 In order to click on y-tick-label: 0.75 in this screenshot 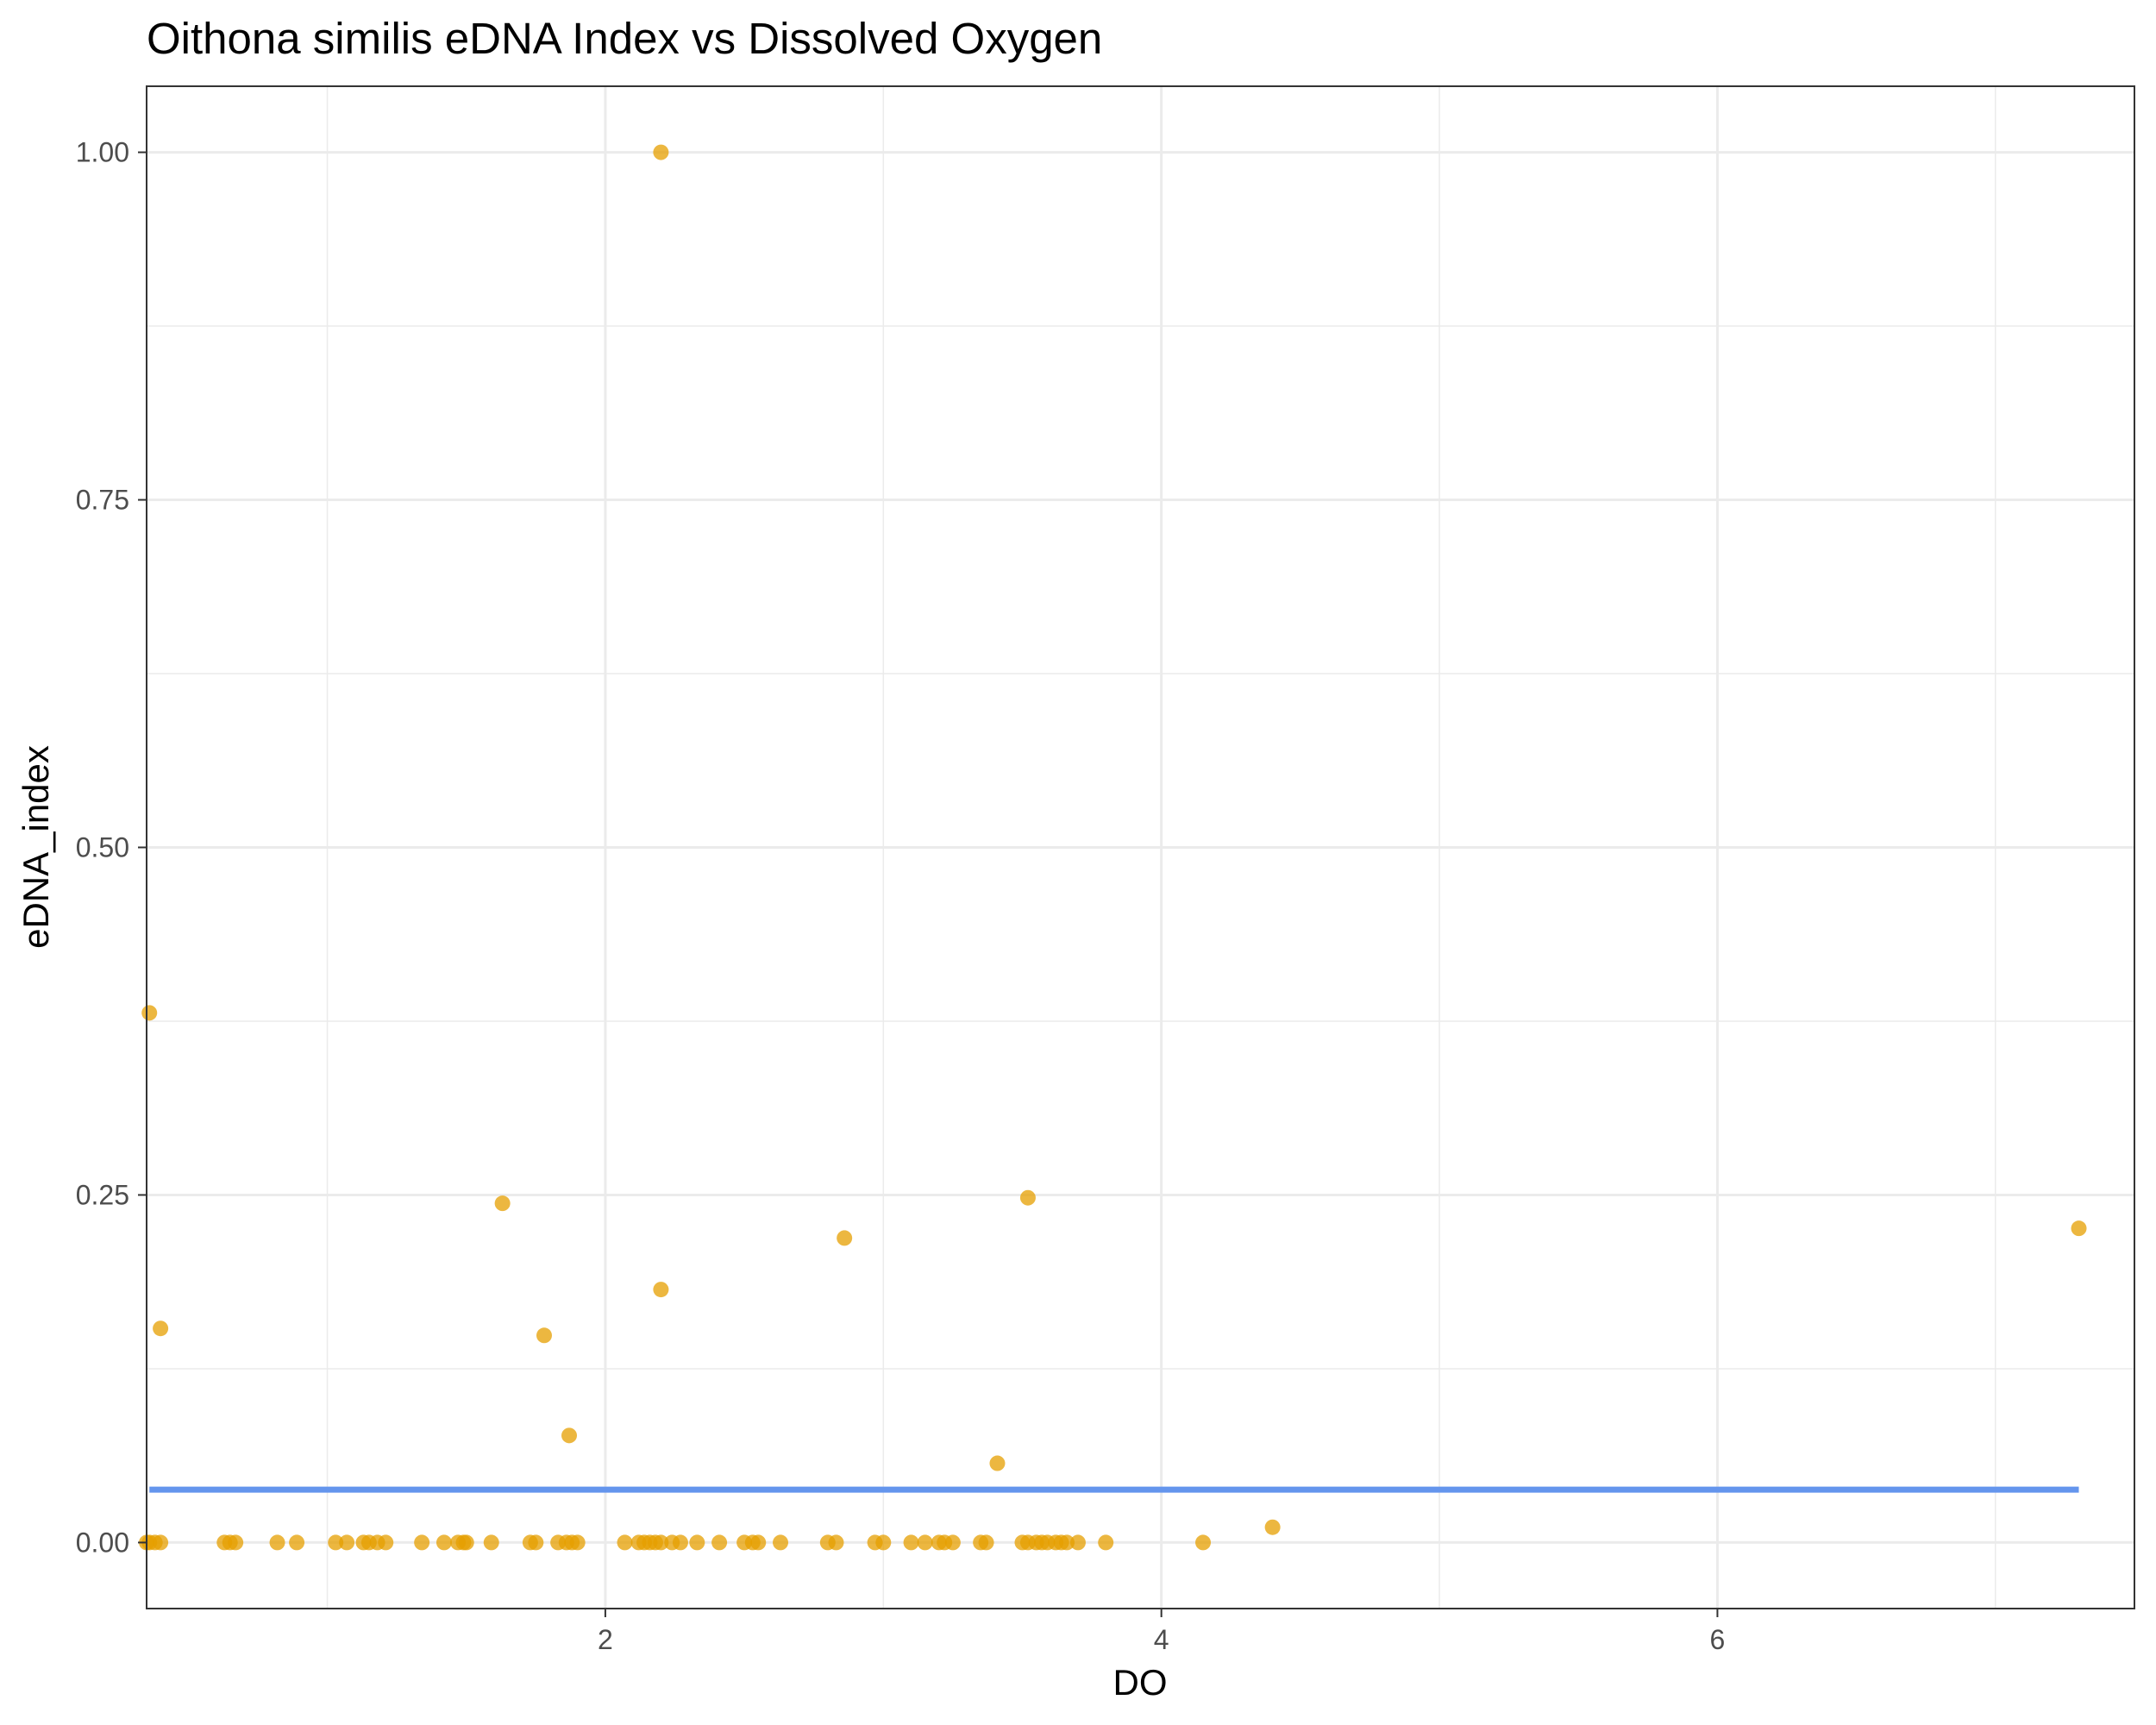, I will do `click(102, 500)`.